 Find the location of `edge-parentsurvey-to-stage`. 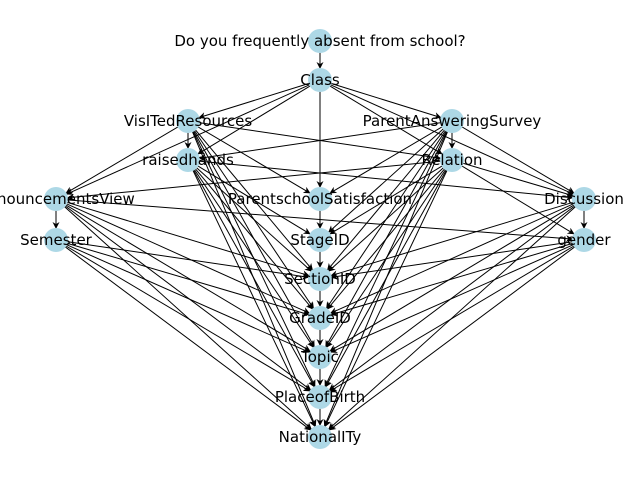

edge-parentsurvey-to-stage is located at coordinates (386, 180).